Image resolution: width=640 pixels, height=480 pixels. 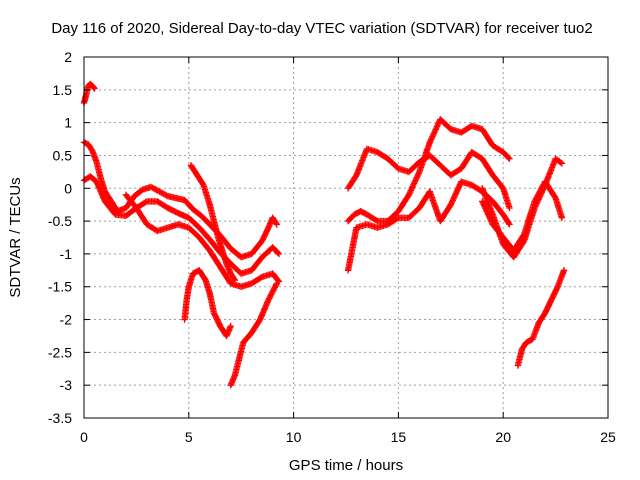 I want to click on y-tick-label: -3.5, so click(x=60, y=418).